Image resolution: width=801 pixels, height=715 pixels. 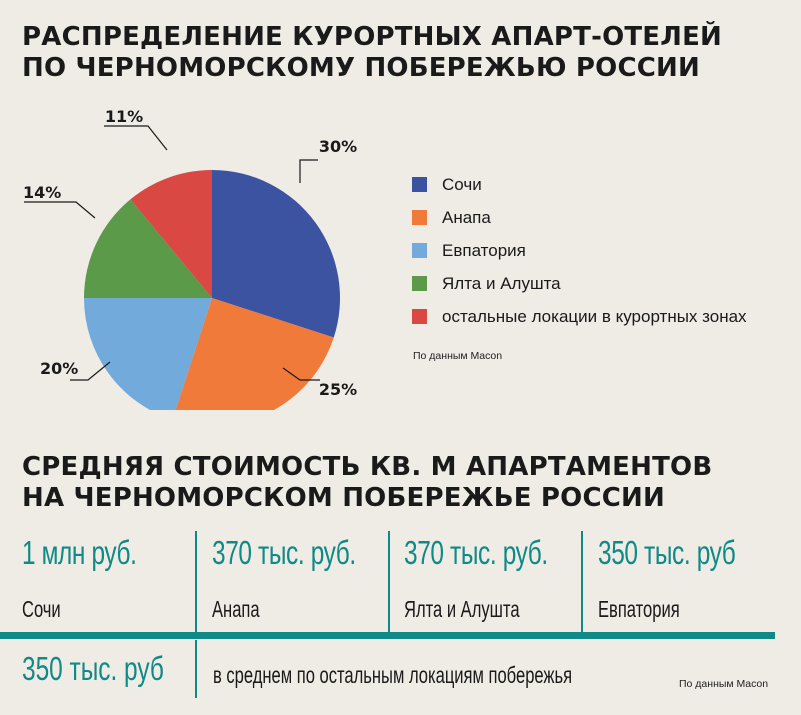 What do you see at coordinates (124, 116) in the screenshot?
I see `pct-label-other: 11%` at bounding box center [124, 116].